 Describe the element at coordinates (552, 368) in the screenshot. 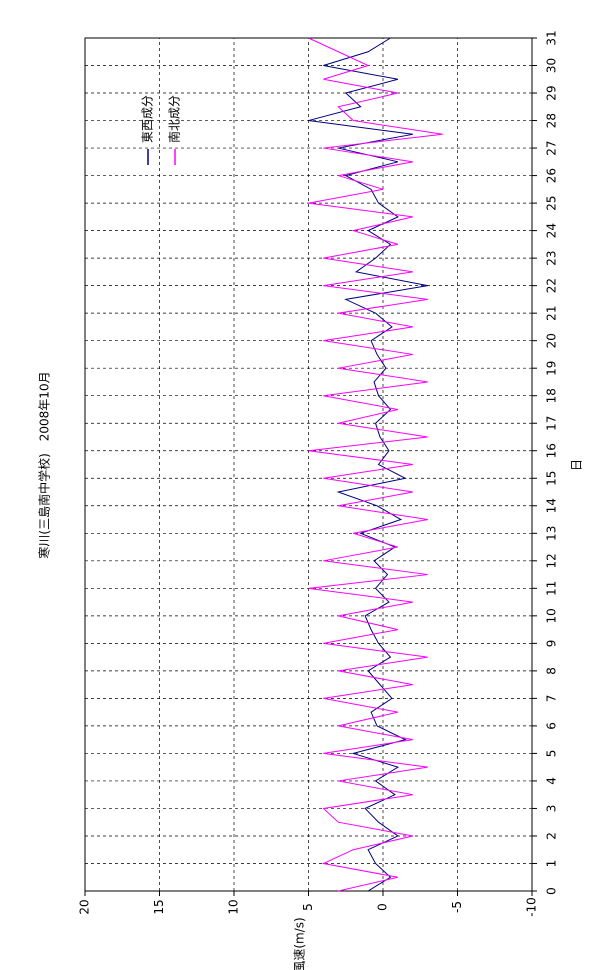

I see `x-tick-label: 19` at that location.